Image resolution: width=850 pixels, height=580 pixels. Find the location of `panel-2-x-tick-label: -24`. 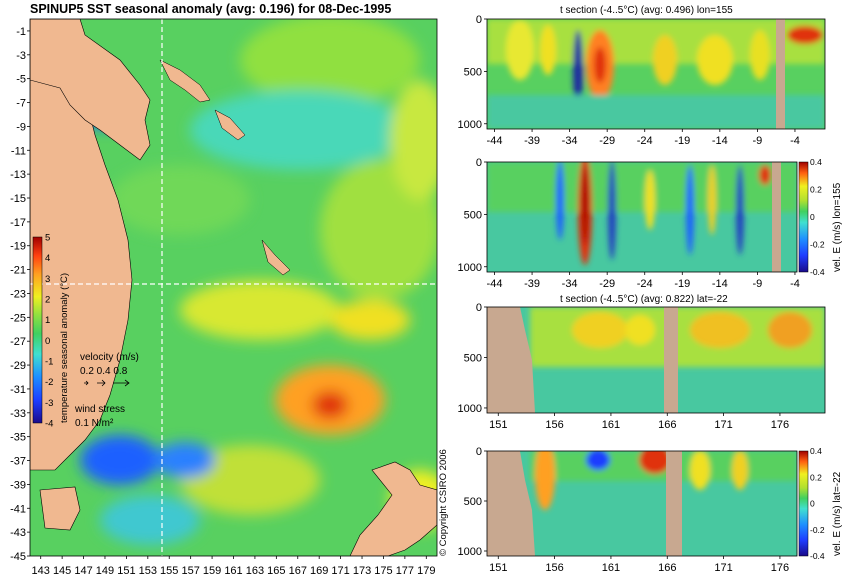

panel-2-x-tick-label: -24 is located at coordinates (645, 284).